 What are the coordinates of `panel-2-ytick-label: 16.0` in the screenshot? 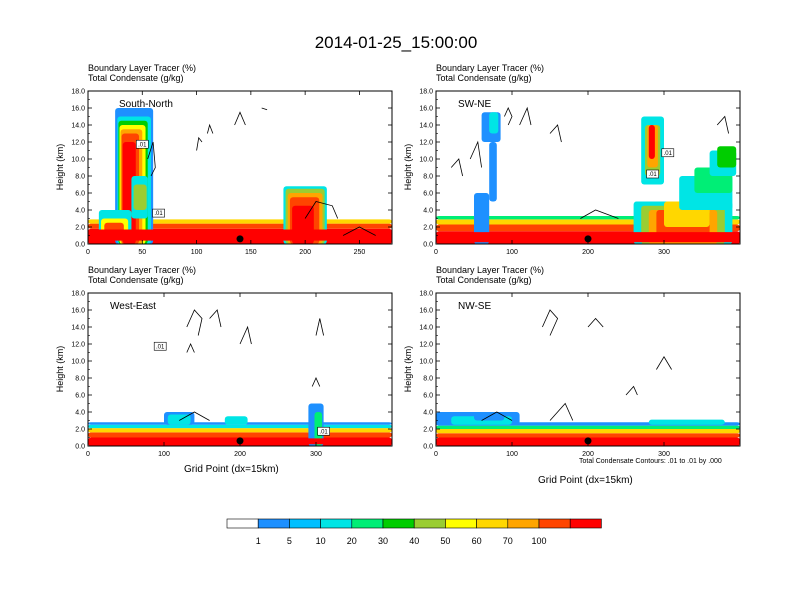 It's located at (426, 109).